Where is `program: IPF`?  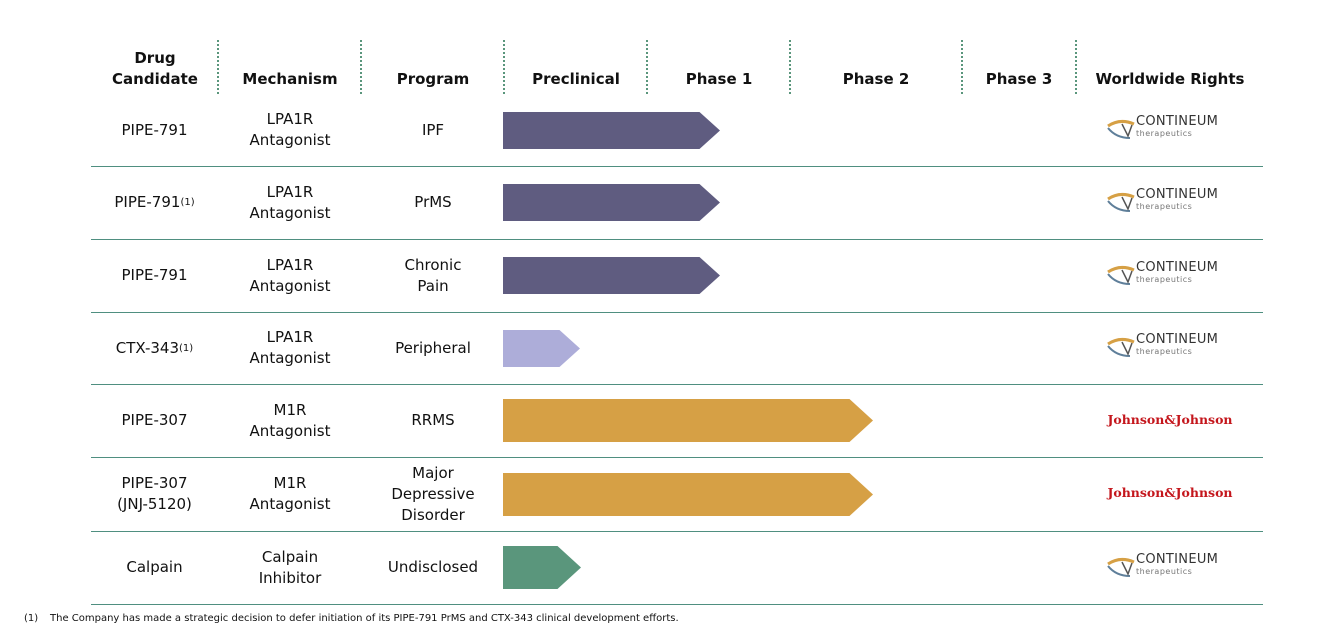
program: IPF is located at coordinates (433, 129).